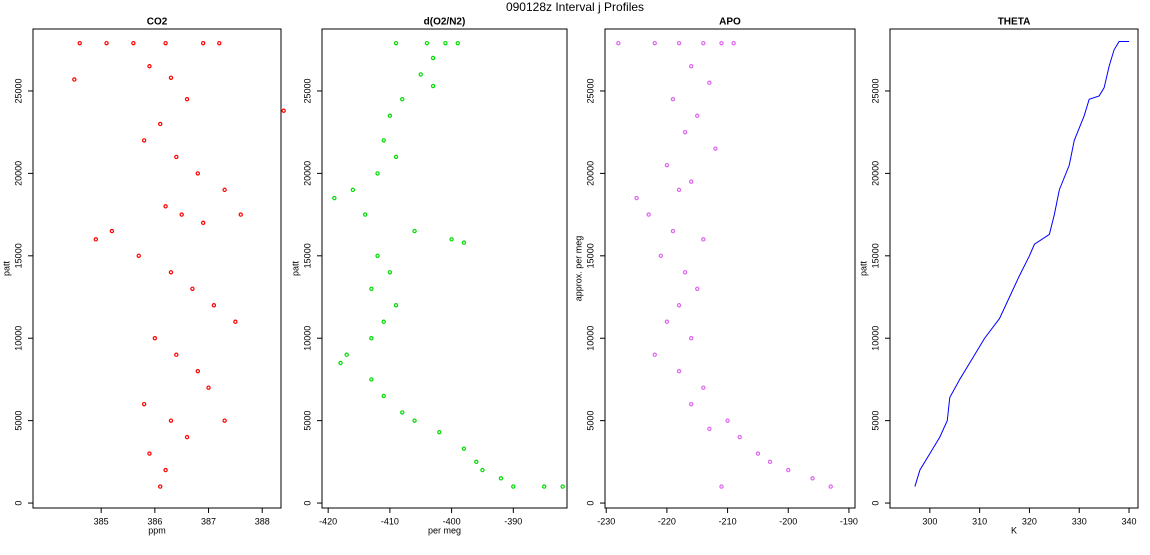  What do you see at coordinates (590, 503) in the screenshot?
I see `y-tick-label: 0` at bounding box center [590, 503].